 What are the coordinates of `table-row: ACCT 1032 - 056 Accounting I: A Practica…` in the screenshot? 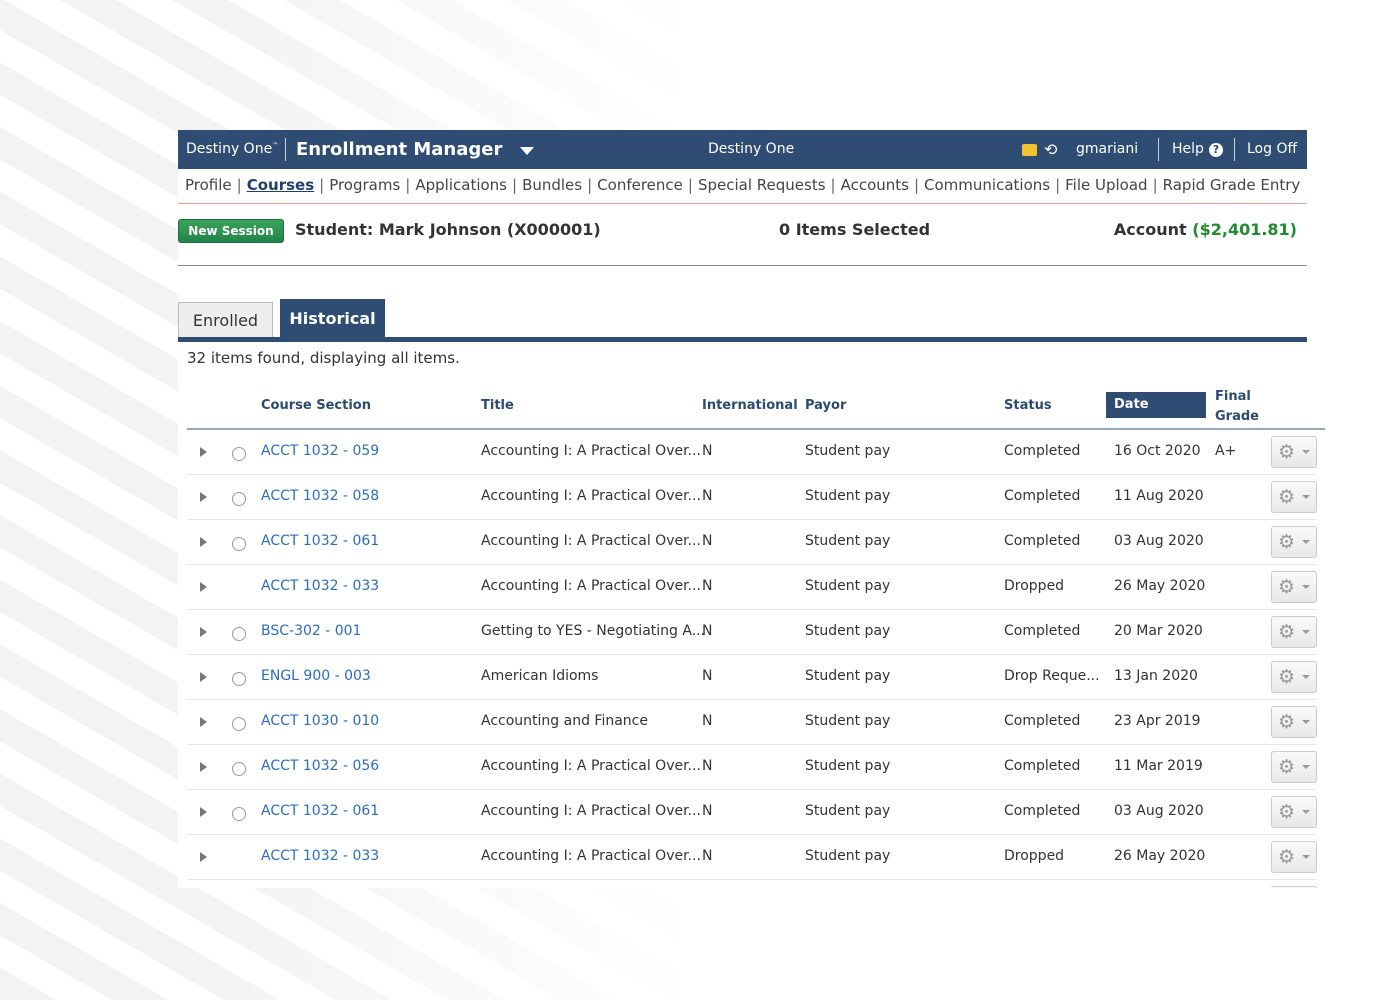 It's located at (752, 767).